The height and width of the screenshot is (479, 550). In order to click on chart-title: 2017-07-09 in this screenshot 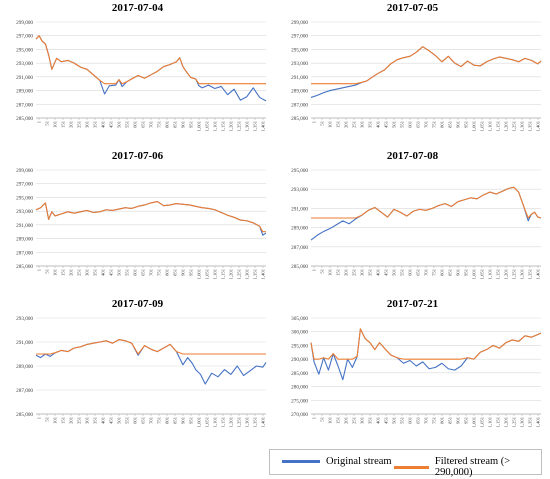, I will do `click(137, 304)`.